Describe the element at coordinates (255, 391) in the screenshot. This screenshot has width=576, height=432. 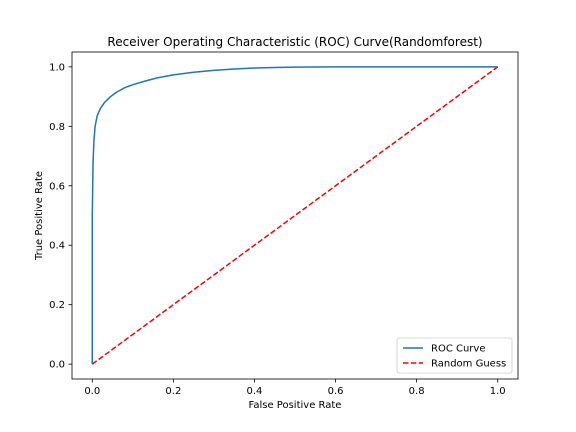
I see `x-tick-label: 0.4` at that location.